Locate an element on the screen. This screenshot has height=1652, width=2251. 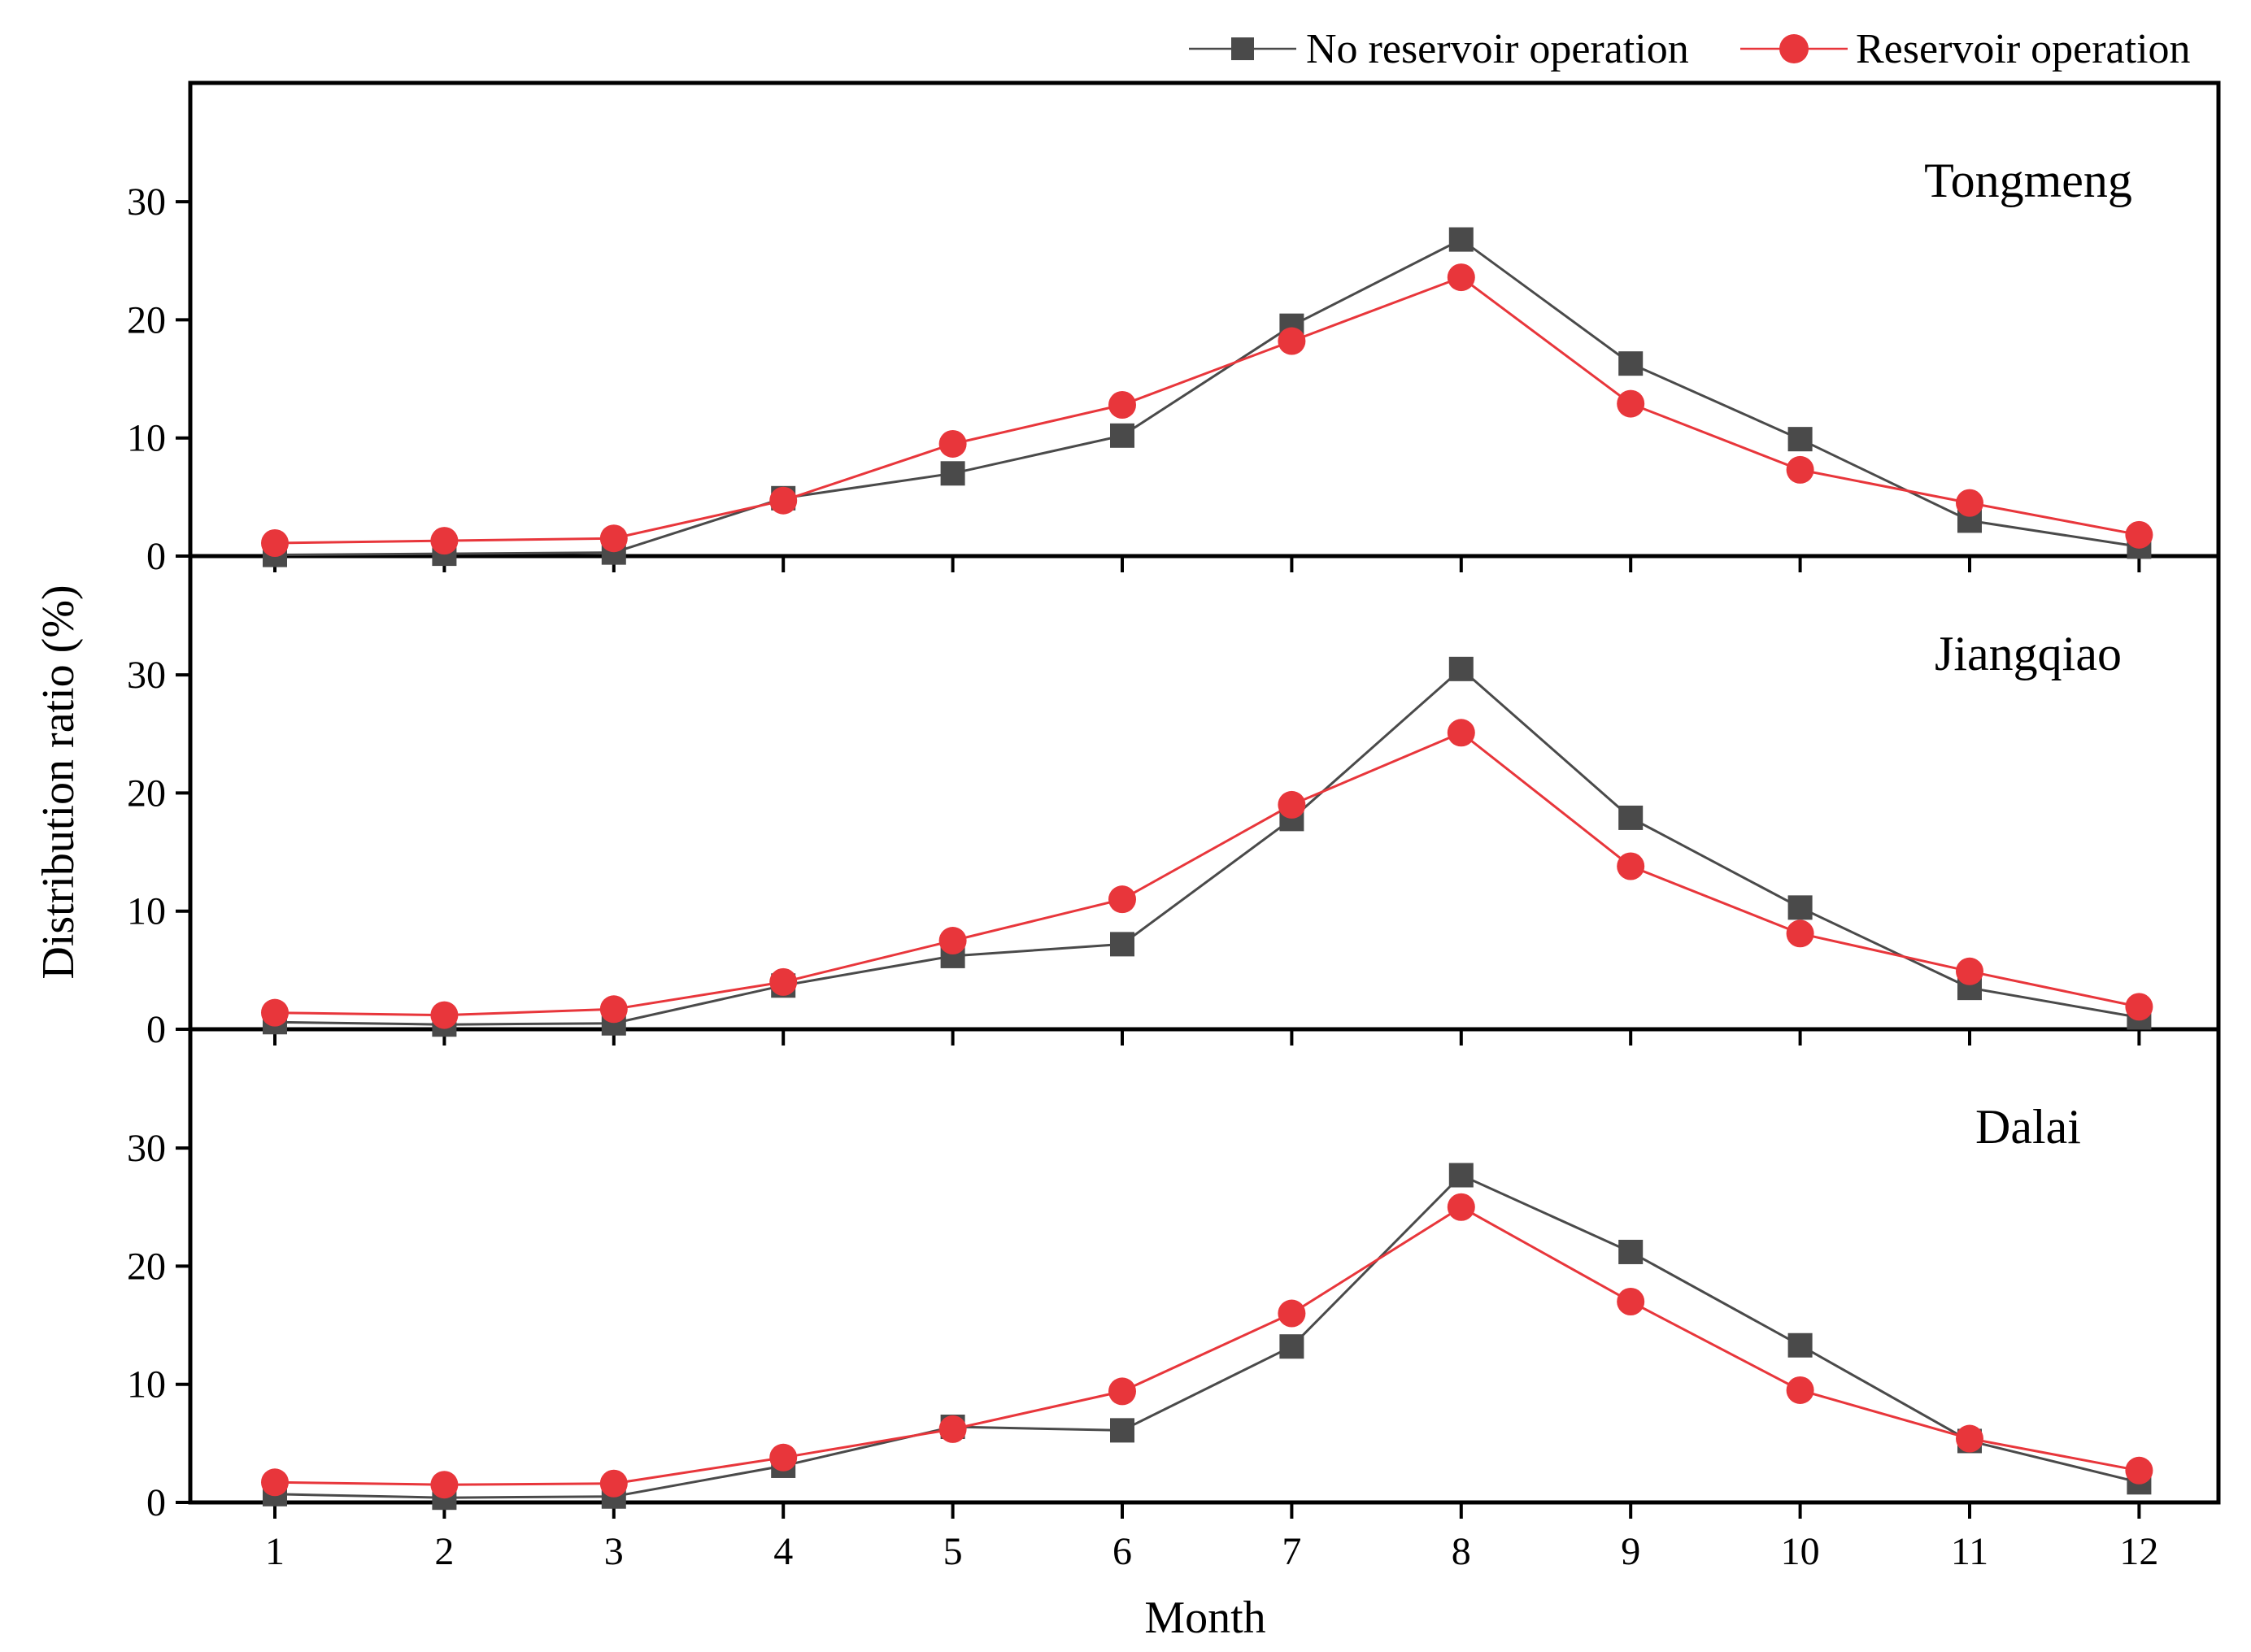
x-tick-label: 1 is located at coordinates (275, 1551).